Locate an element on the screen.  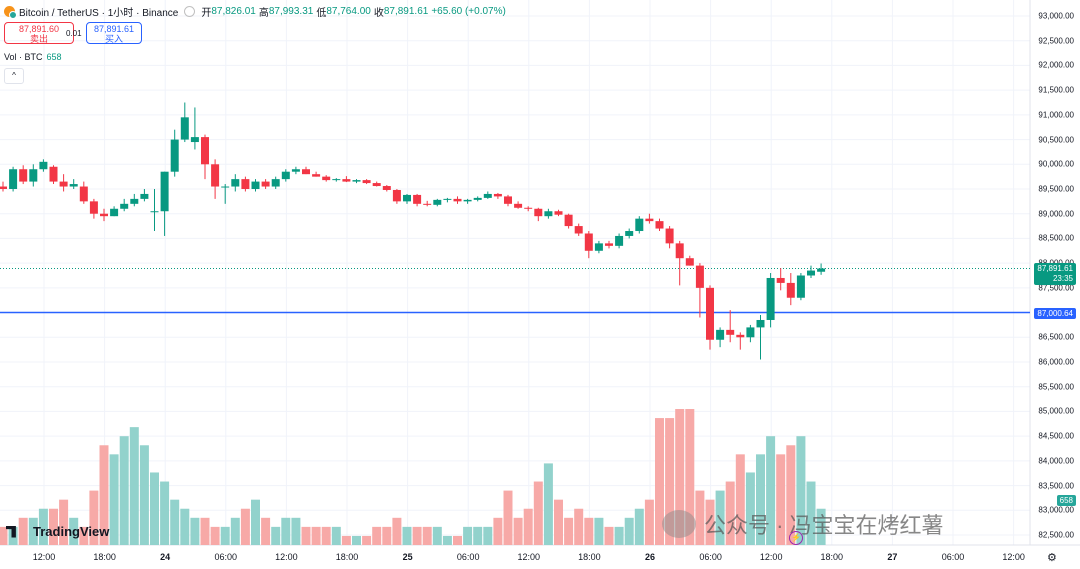
buy-label: 买入 is located at coordinates (113, 39).